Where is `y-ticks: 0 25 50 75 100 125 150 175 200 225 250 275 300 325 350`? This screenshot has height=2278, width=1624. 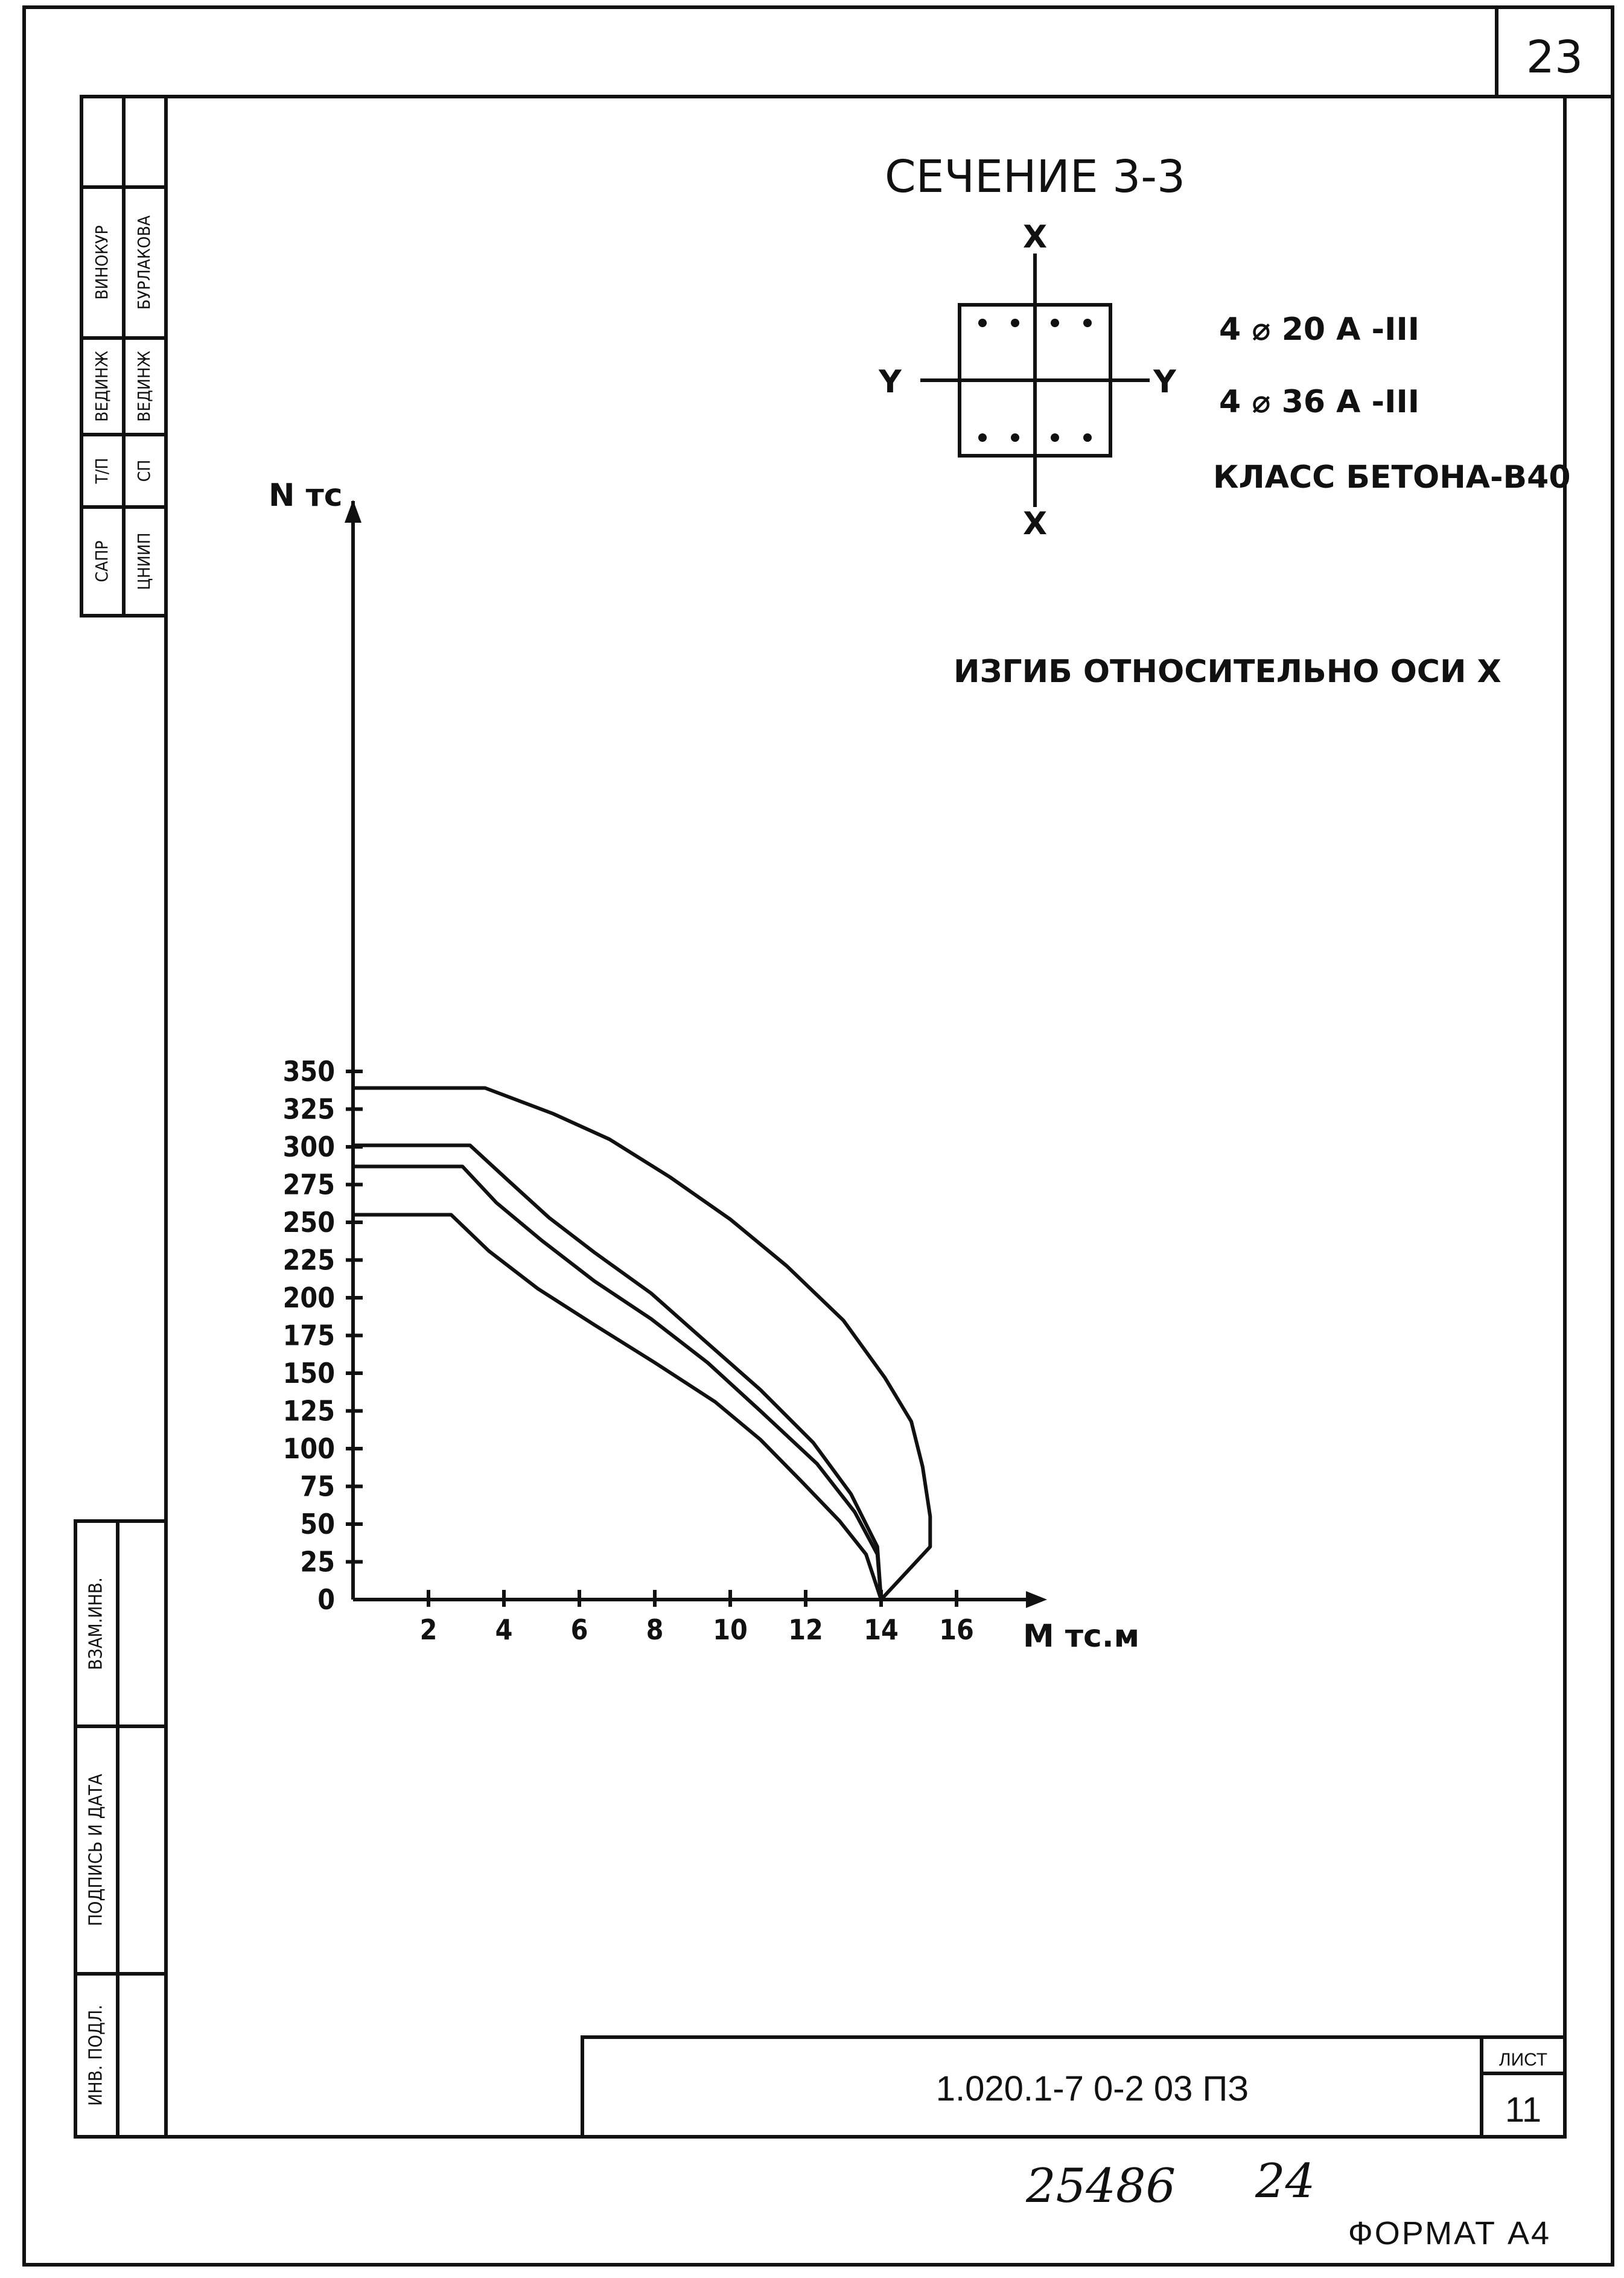 y-ticks: 0 25 50 75 100 125 150 175 200 225 250 275 300 325 350 is located at coordinates (323, 1335).